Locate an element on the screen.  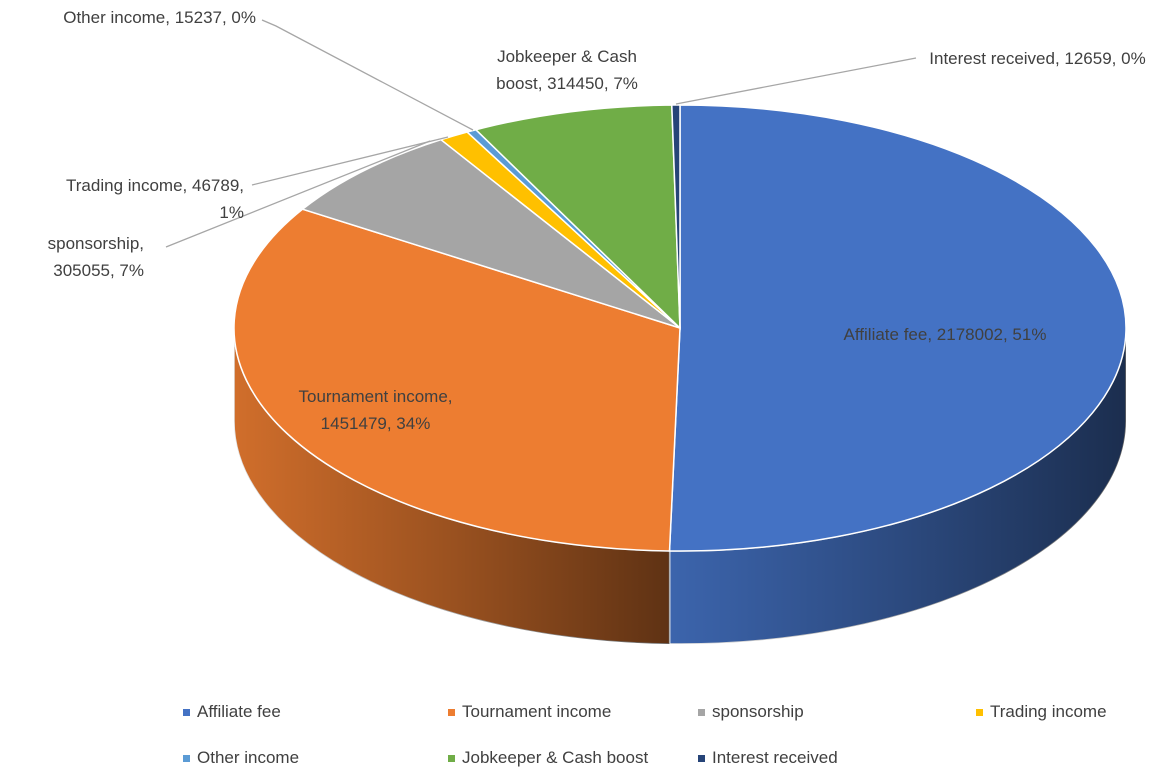
data-label: sponsorship, 305055, 7% is located at coordinates (95, 257).